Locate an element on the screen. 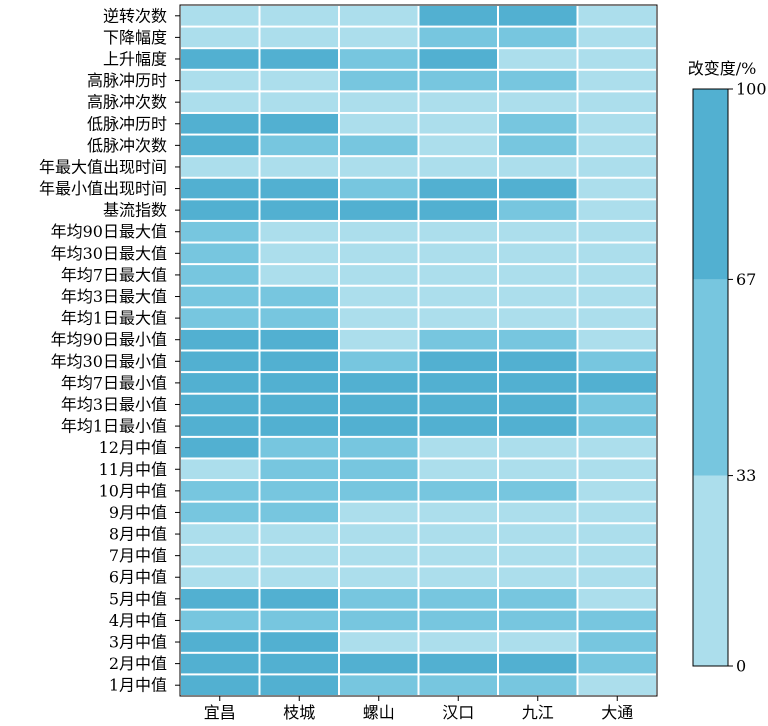 The image size is (768, 726). column-label: 九江 is located at coordinates (538, 712).